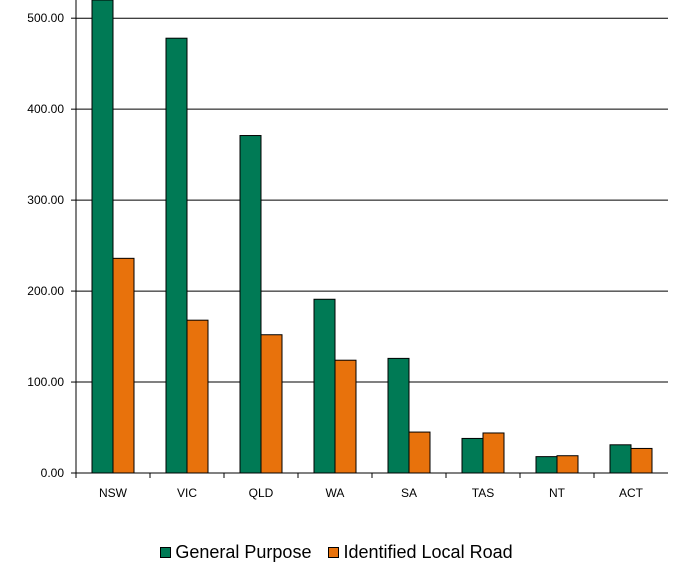  I want to click on x-tick-labels: NSW VIC QLD WA SA TAS NT ACT, so click(371, 493).